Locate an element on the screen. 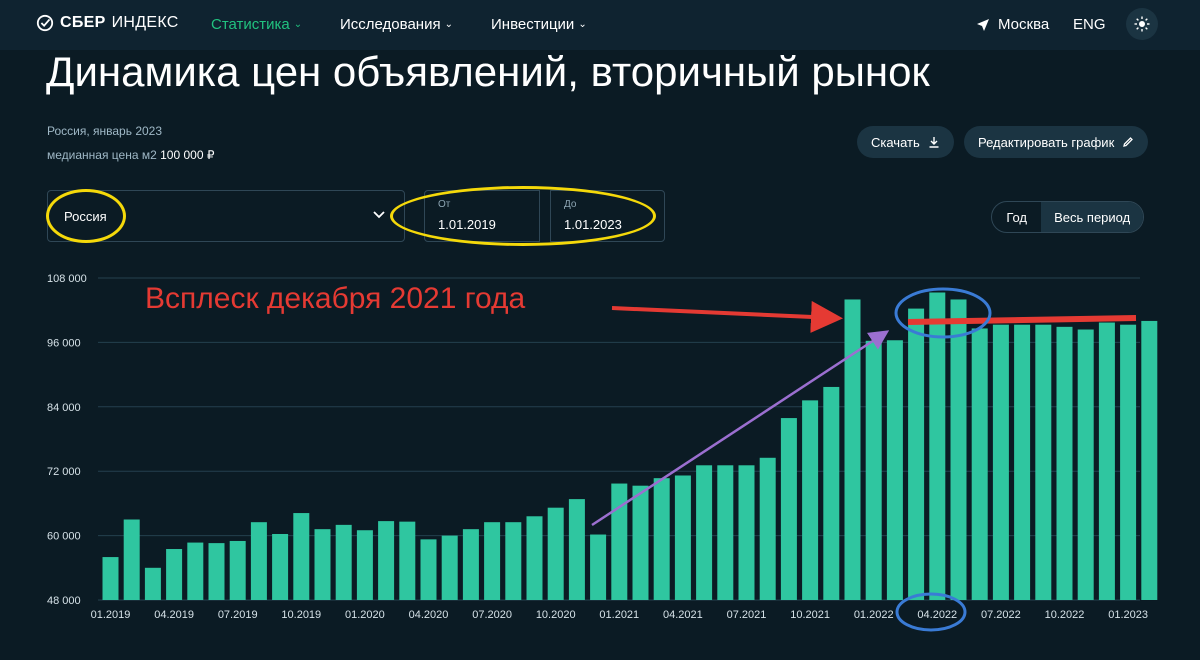 The height and width of the screenshot is (660, 1200). period-switch: Год Весь период is located at coordinates (1067, 217).